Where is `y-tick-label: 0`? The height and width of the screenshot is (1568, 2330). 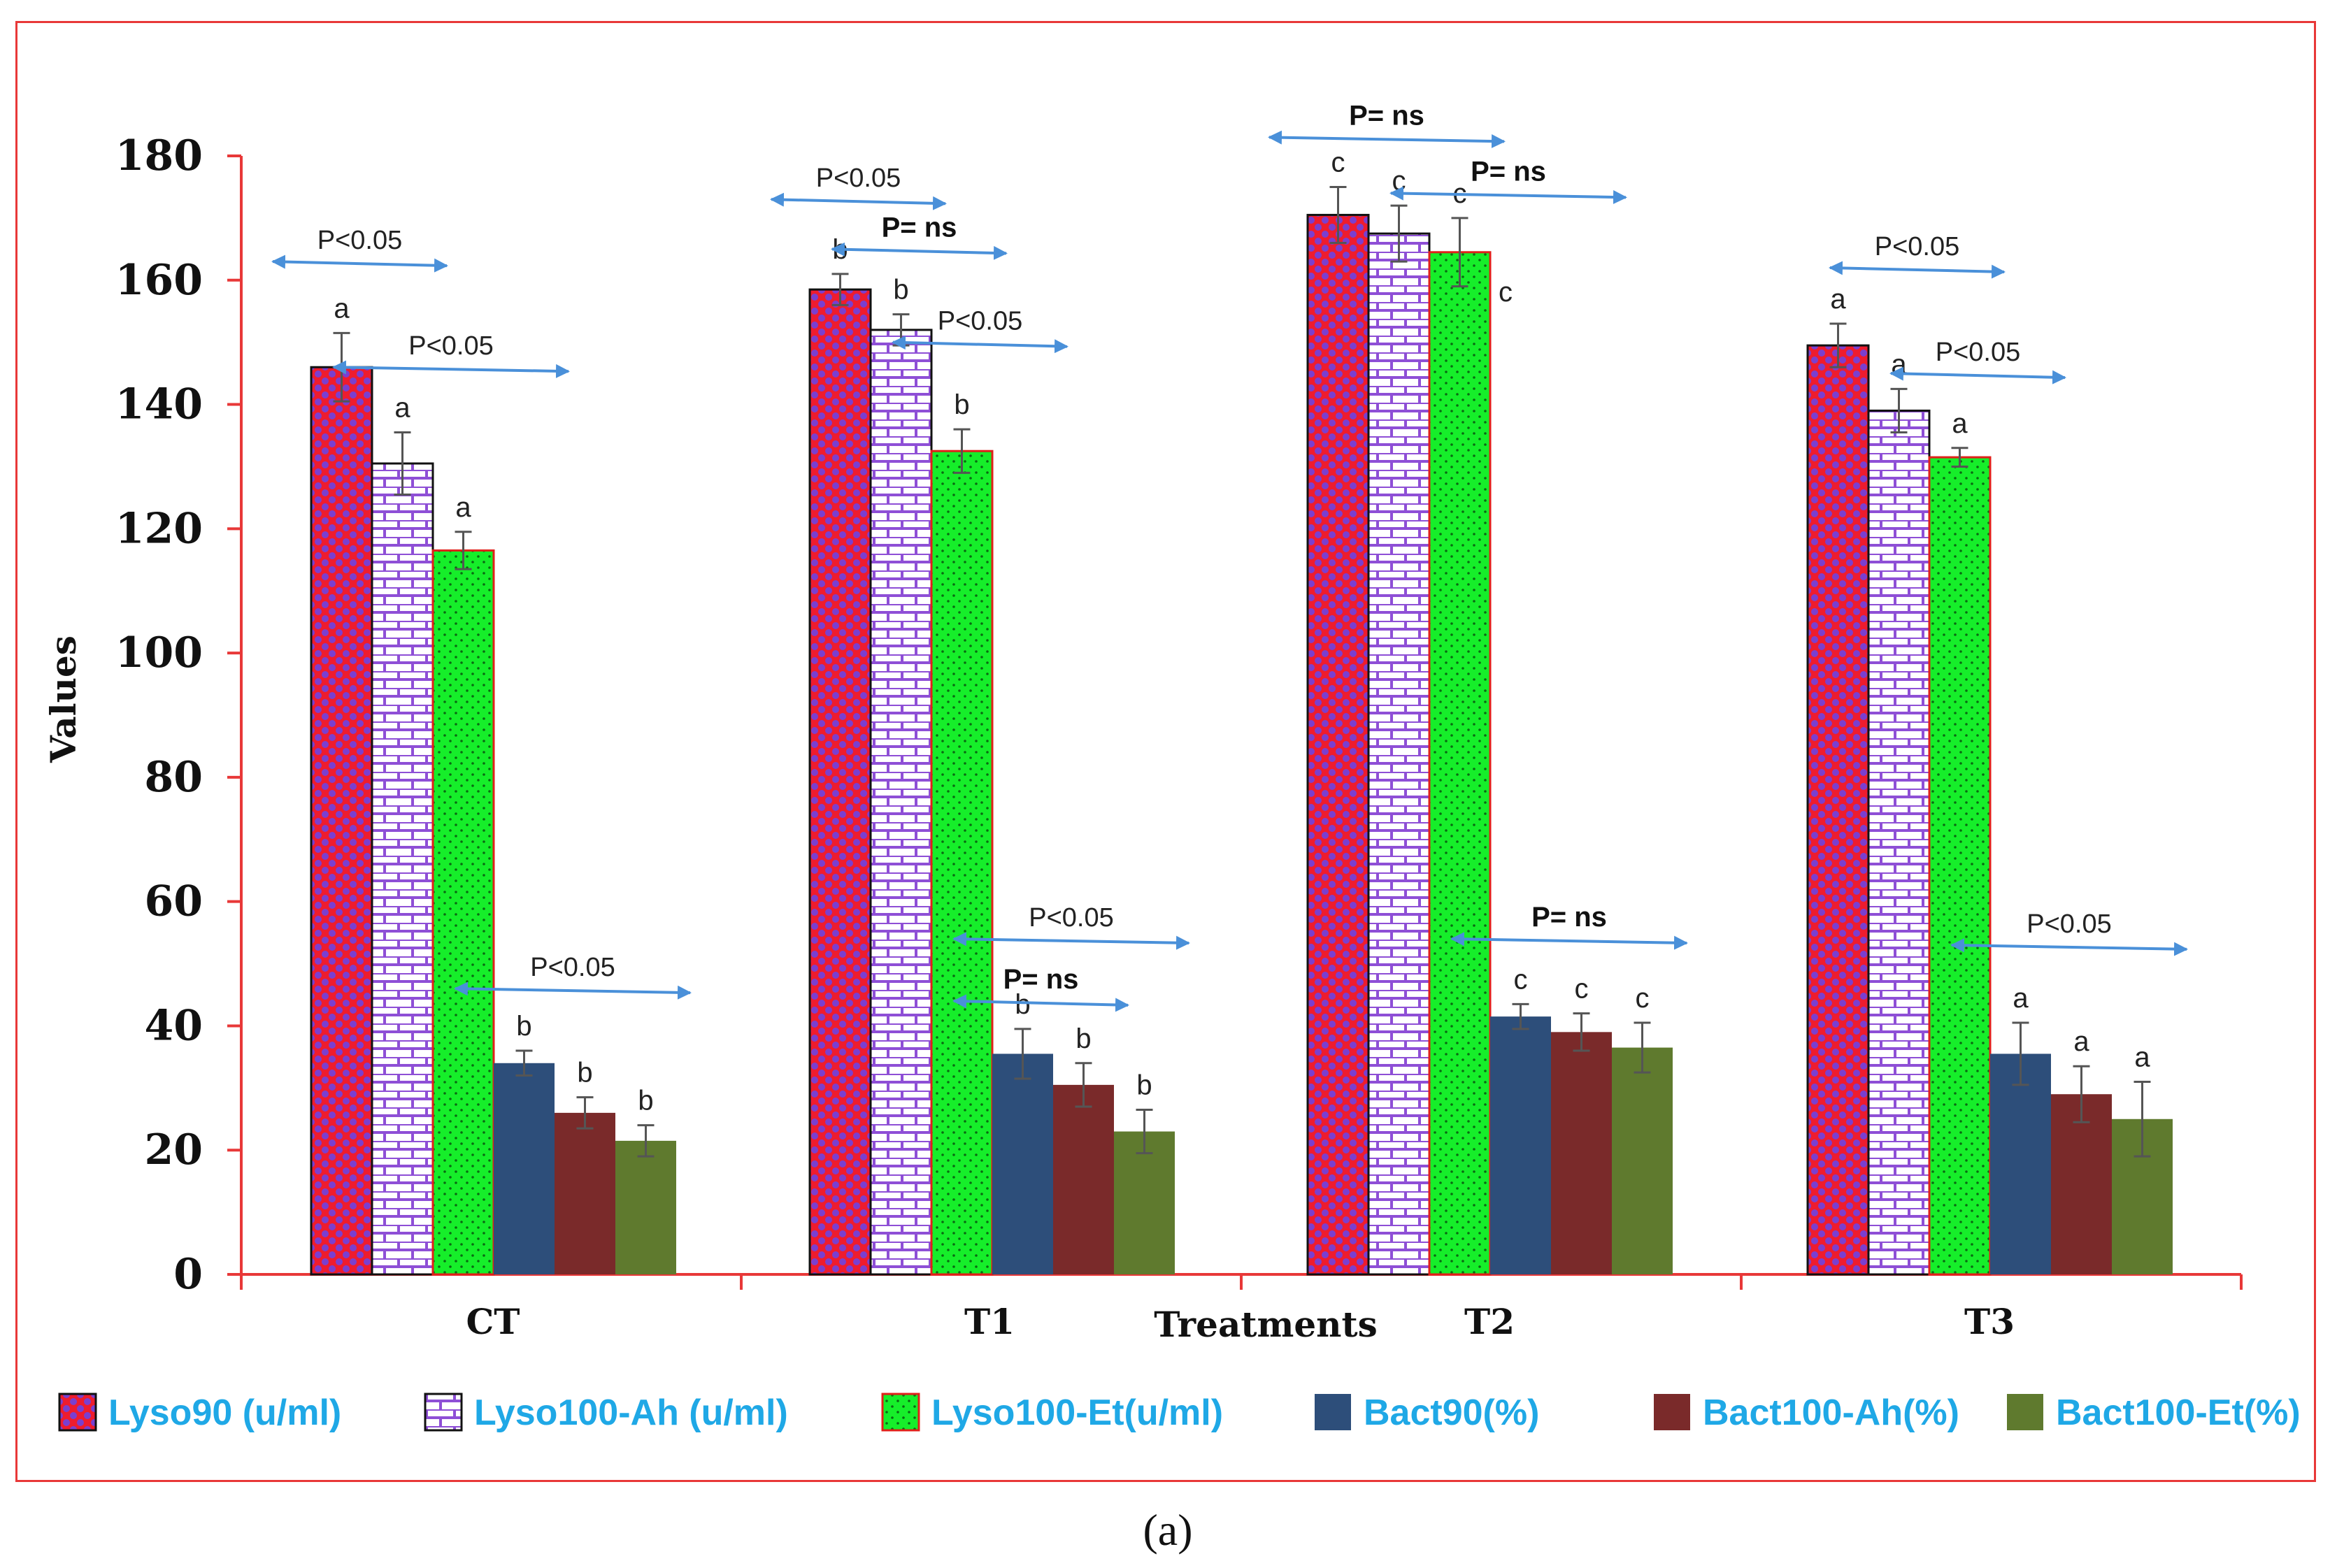
y-tick-label: 0 is located at coordinates (188, 1274).